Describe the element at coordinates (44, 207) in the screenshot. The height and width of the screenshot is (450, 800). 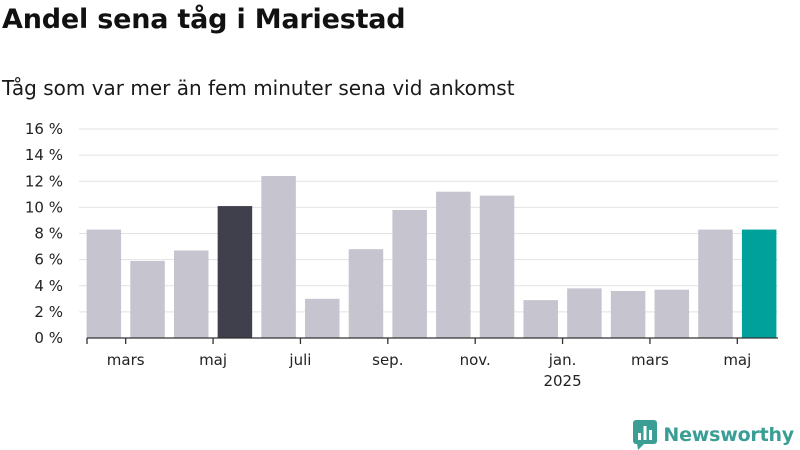
I see `y-tick-label: 10 %` at that location.